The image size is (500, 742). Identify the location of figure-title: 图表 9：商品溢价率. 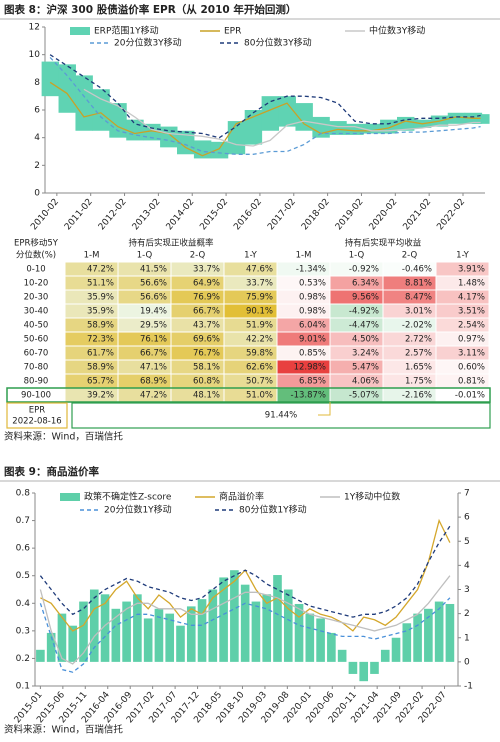
(51, 471).